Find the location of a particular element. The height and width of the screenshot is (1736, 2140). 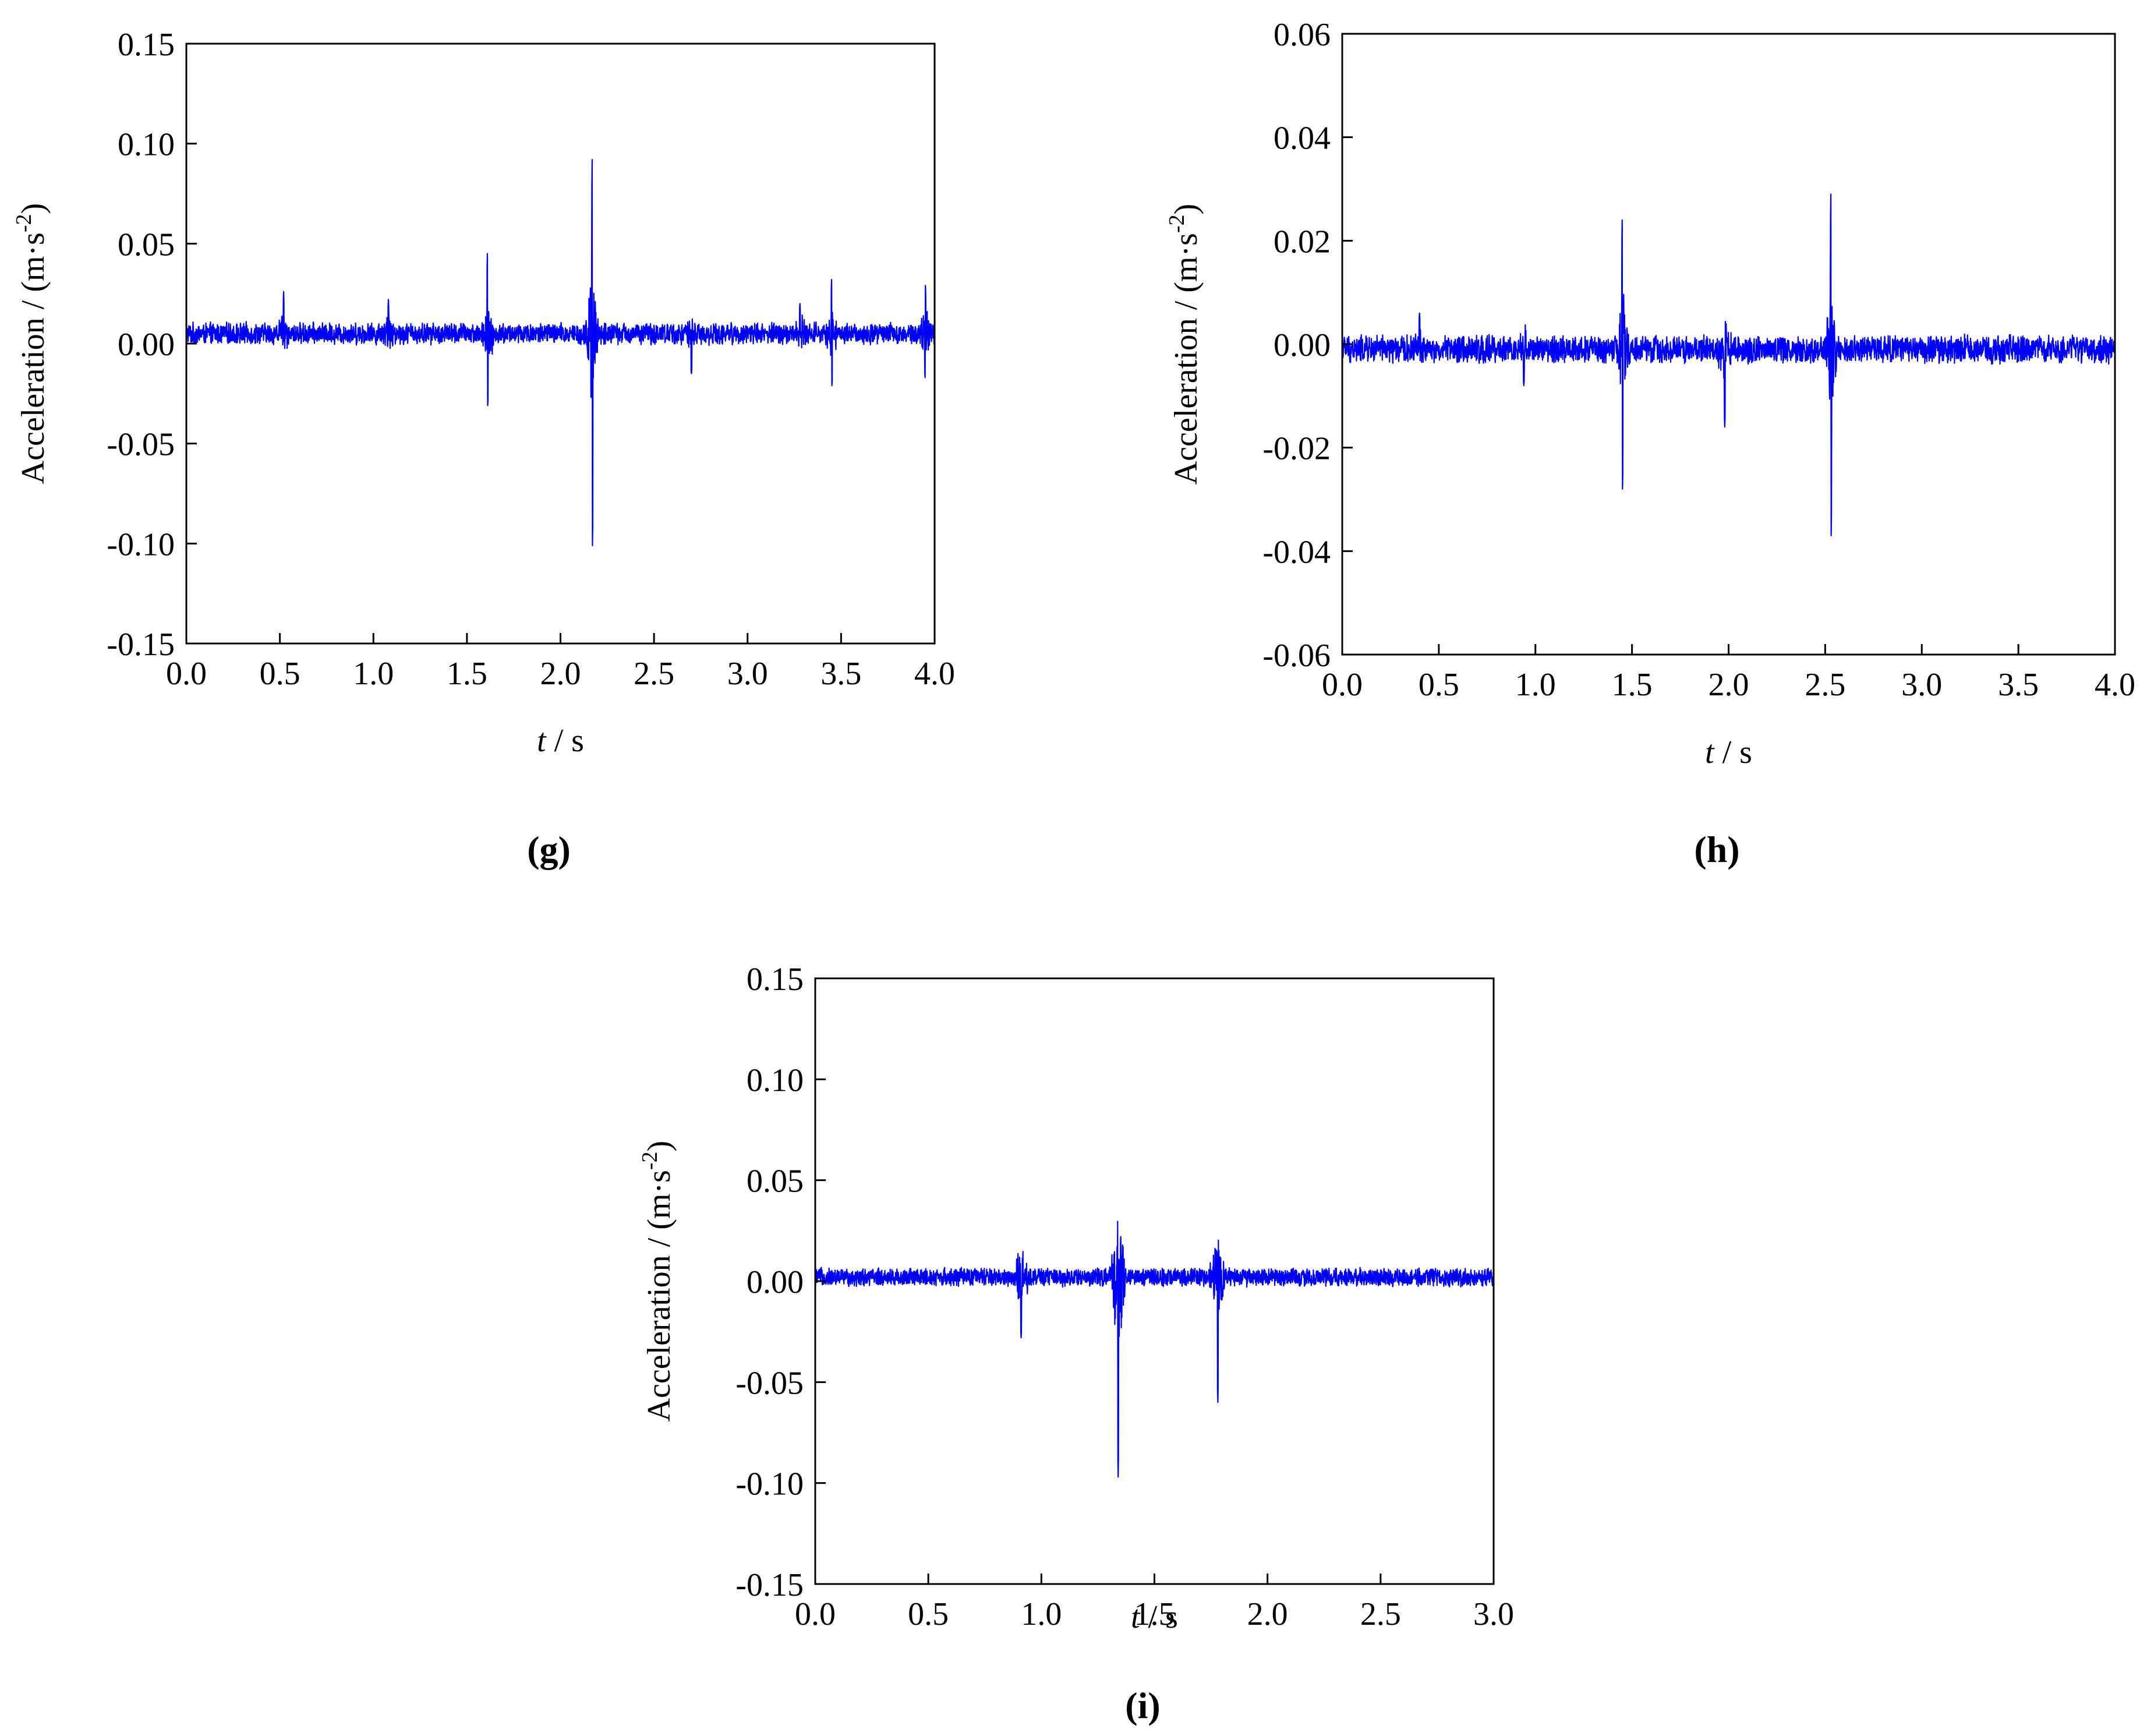

y-tick-label: -0.06 is located at coordinates (1296, 656).